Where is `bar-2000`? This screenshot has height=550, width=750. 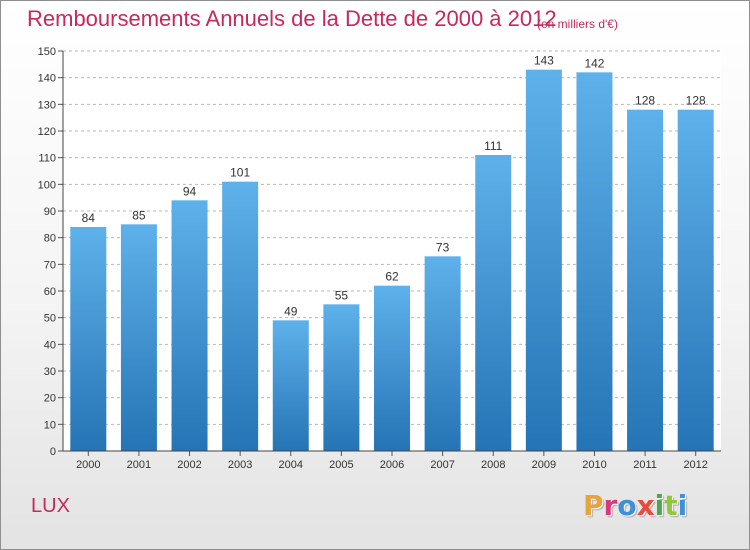
bar-2000 is located at coordinates (88, 339).